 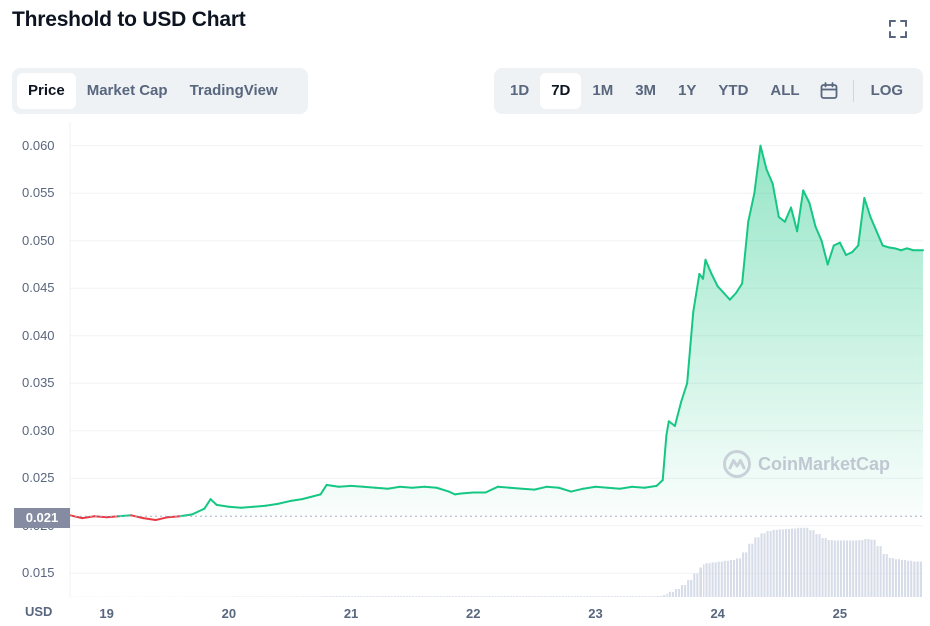 I want to click on range-1d: 1D, so click(x=520, y=90).